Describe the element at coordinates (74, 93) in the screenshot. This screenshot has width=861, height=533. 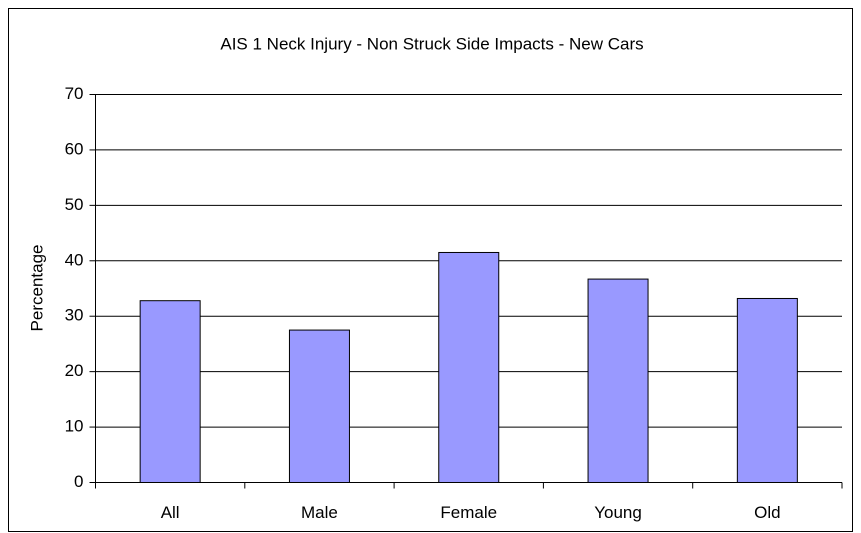
I see `y-tick-label: 70` at that location.